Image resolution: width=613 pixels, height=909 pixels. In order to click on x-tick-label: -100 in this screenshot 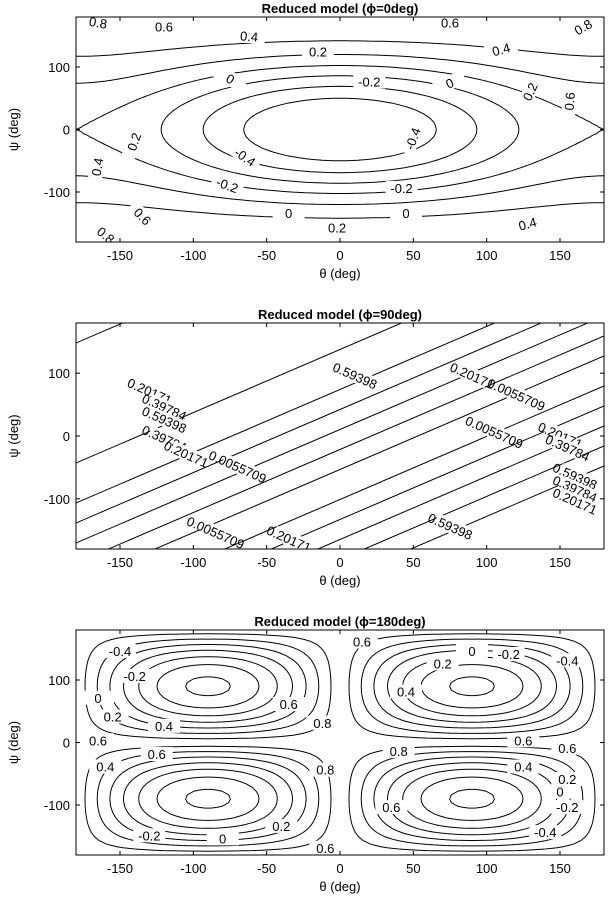, I will do `click(193, 868)`.